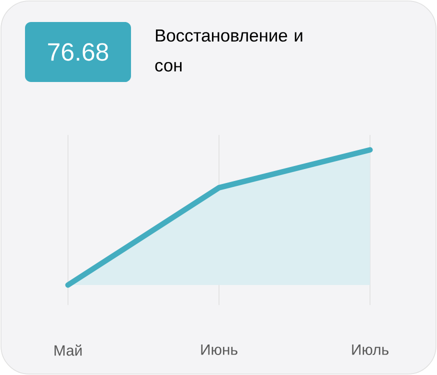 The width and height of the screenshot is (437, 375). Describe the element at coordinates (68, 350) in the screenshot. I see `x-tick-label: Май` at that location.